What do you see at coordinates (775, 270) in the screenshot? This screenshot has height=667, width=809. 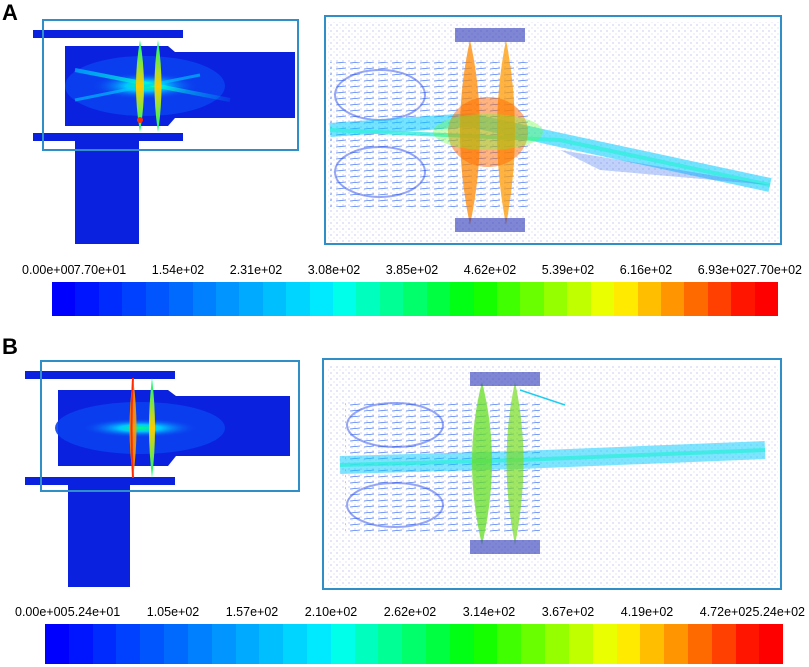 I see `colorbar-tick-label: 7.70e+02` at bounding box center [775, 270].